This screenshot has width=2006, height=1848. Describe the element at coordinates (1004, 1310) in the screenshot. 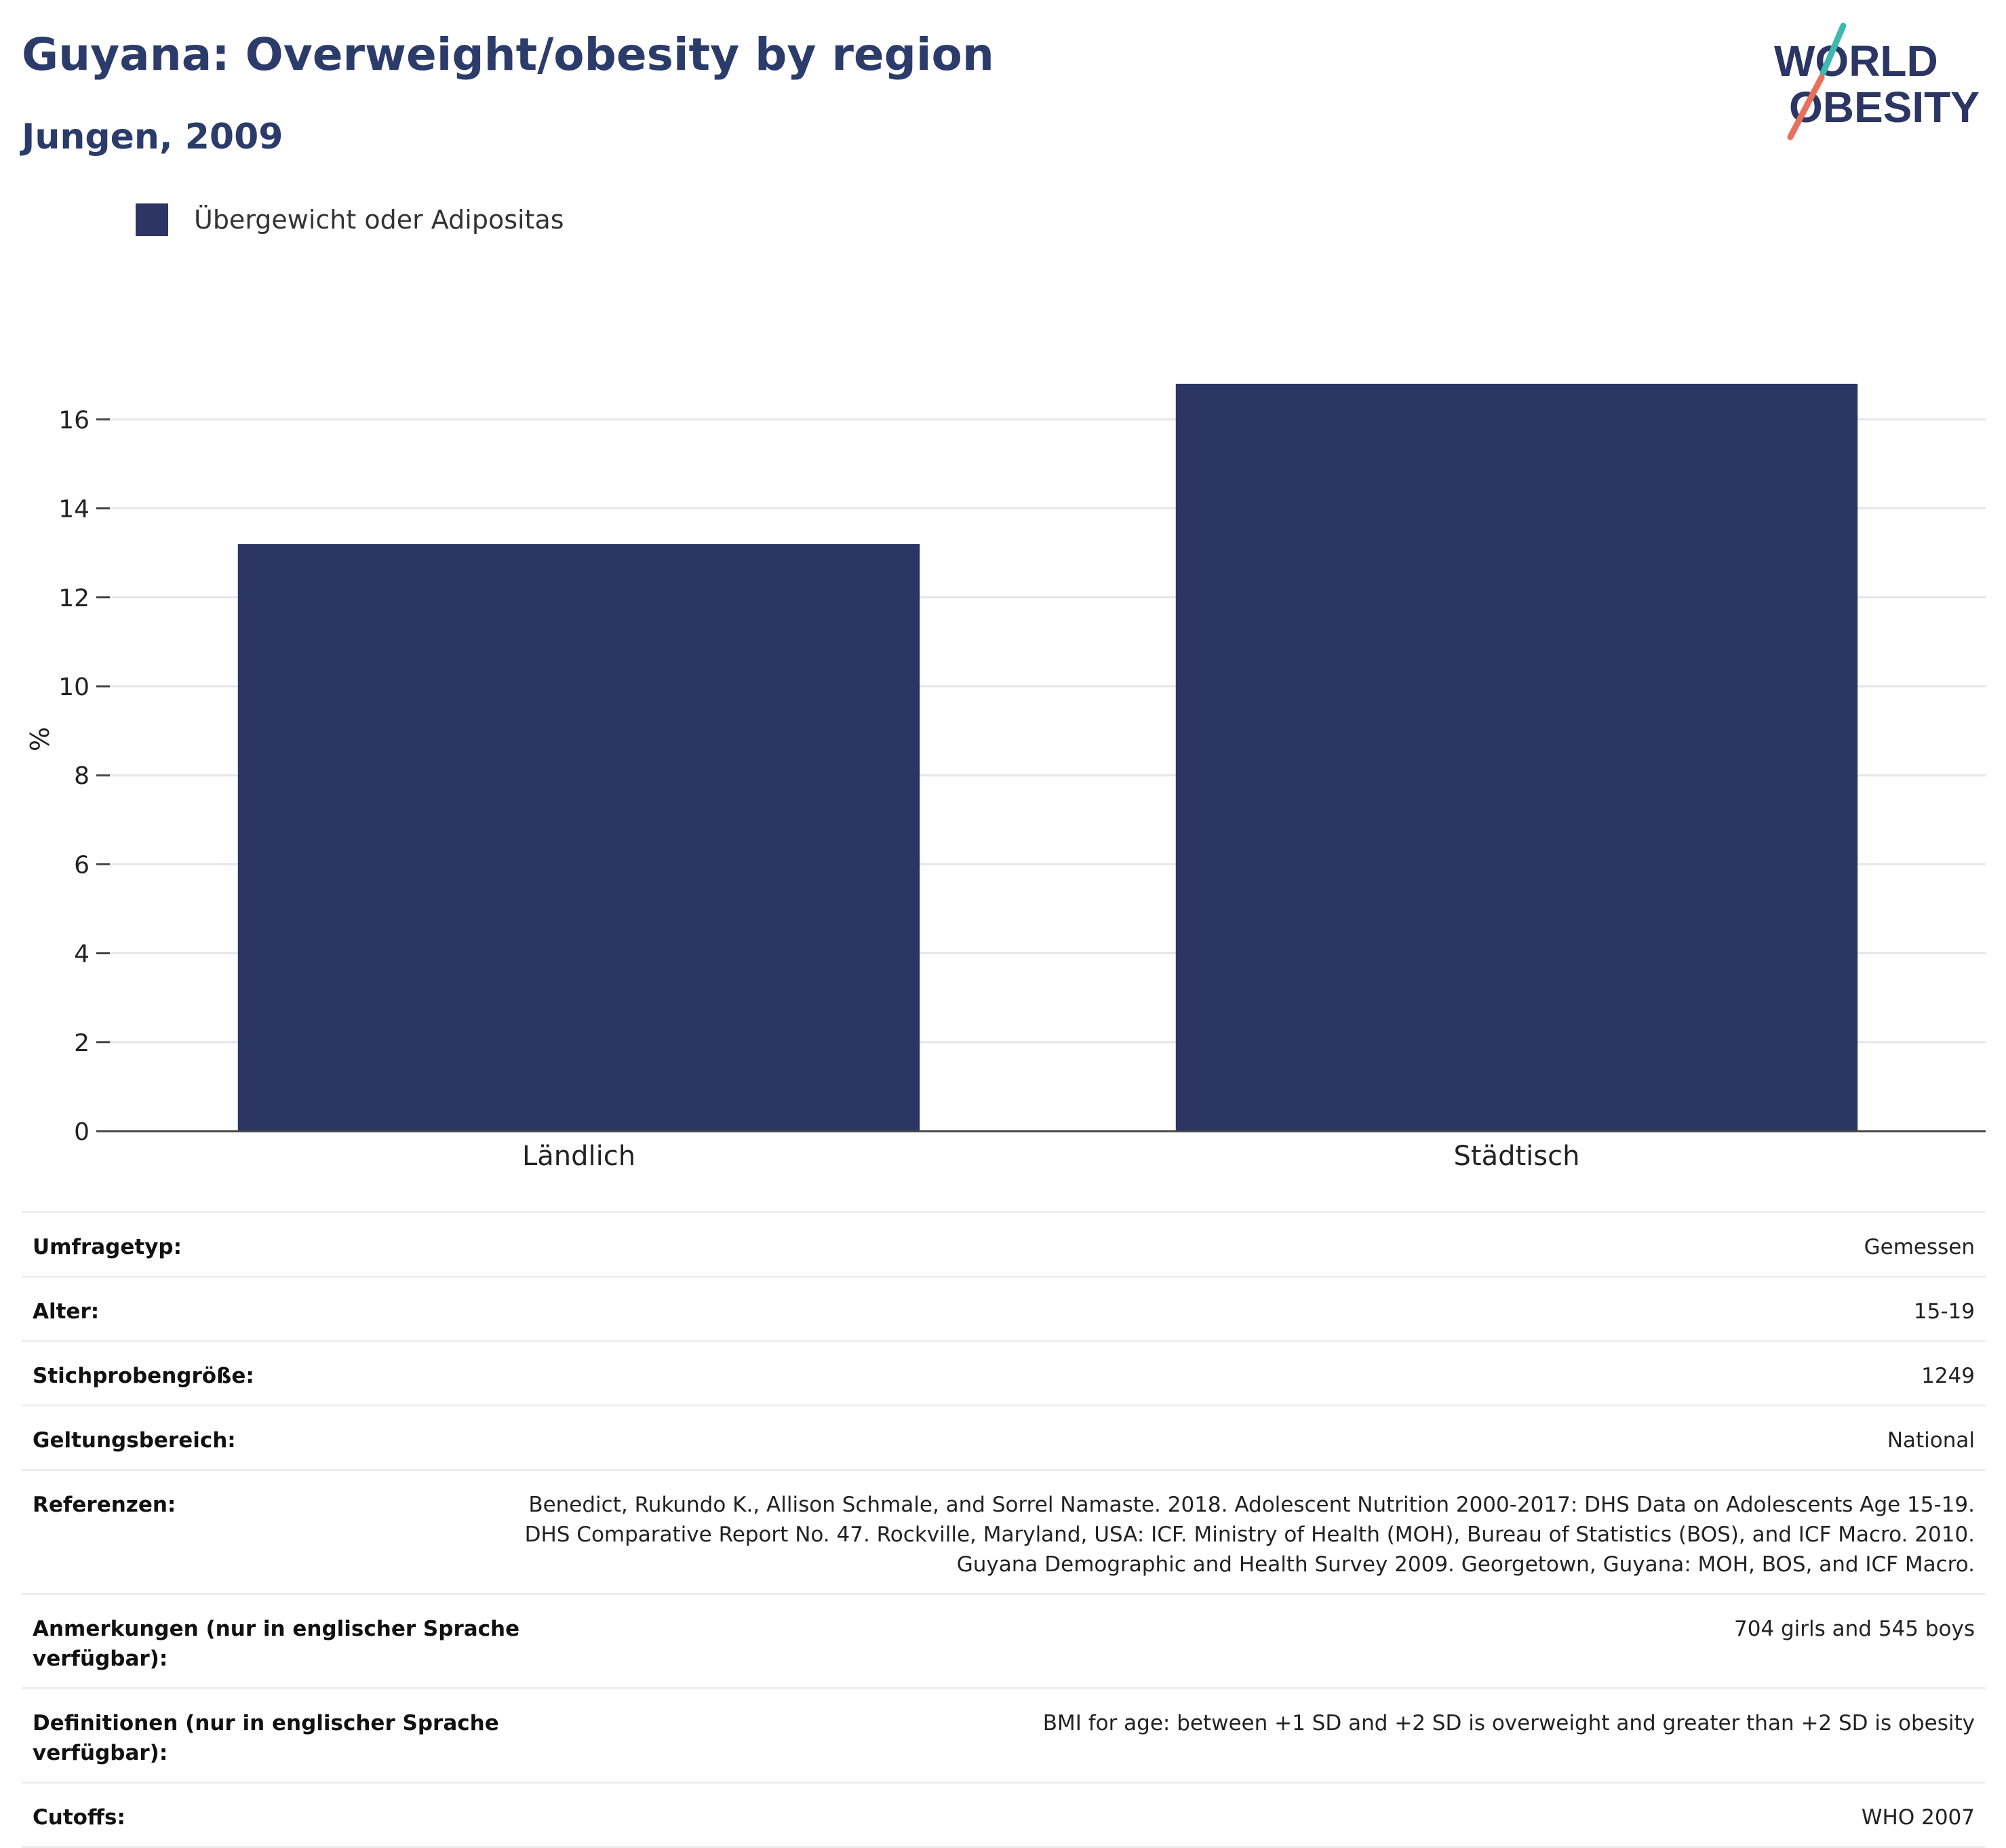

I see `metadata-row: Alter: 15-19` at that location.